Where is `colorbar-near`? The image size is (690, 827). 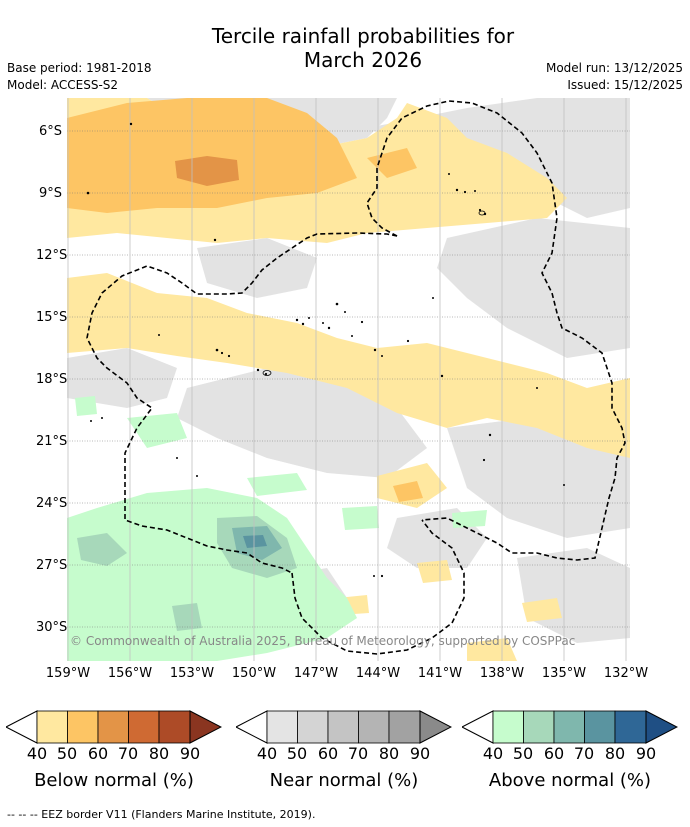
colorbar-near is located at coordinates (344, 727).